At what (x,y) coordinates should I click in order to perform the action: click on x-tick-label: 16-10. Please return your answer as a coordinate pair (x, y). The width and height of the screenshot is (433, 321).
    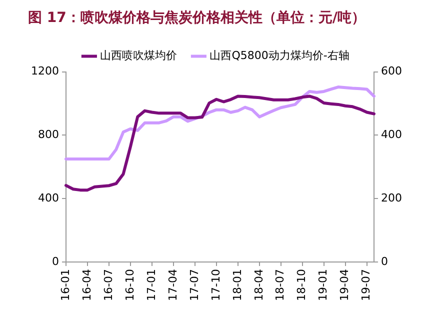
    Looking at the image, I should click on (129, 285).